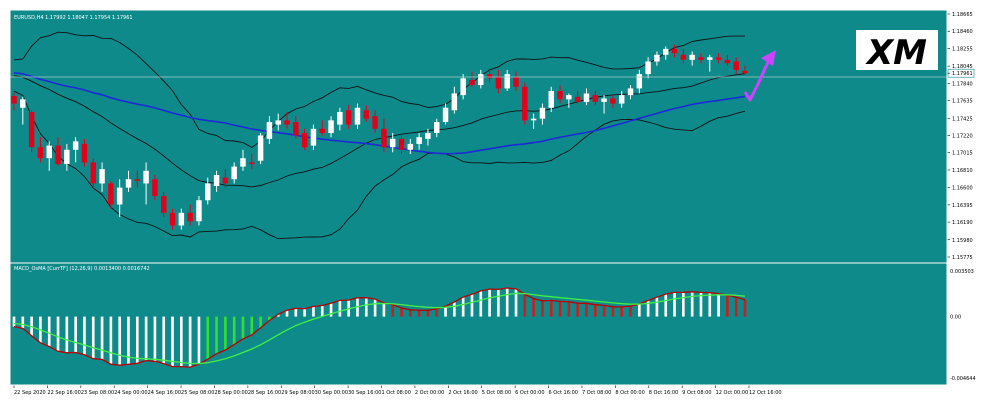  I want to click on time-label: 9 Oct 08:00, so click(696, 393).